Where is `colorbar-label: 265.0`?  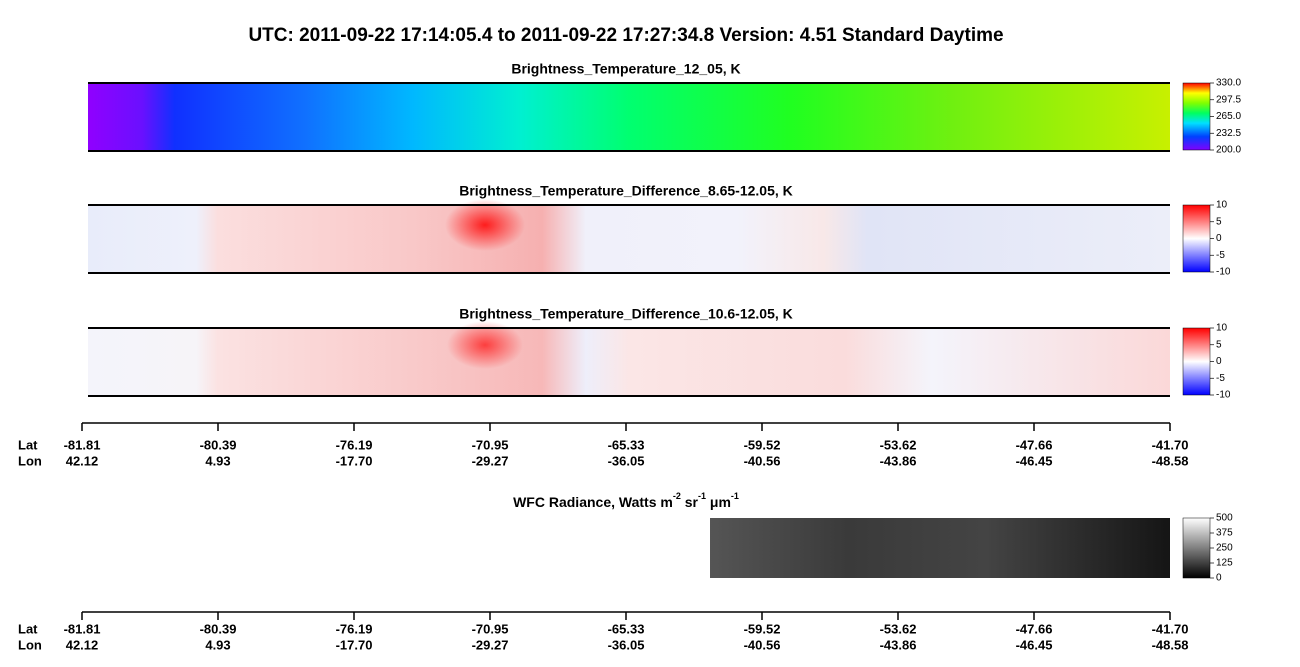 colorbar-label: 265.0 is located at coordinates (1228, 116).